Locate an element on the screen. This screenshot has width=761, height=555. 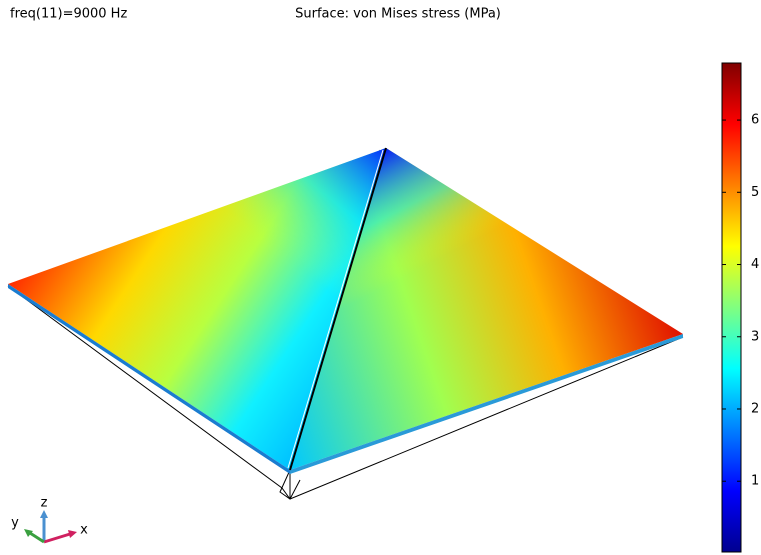
colorbar-tick-label: 1 is located at coordinates (755, 481).